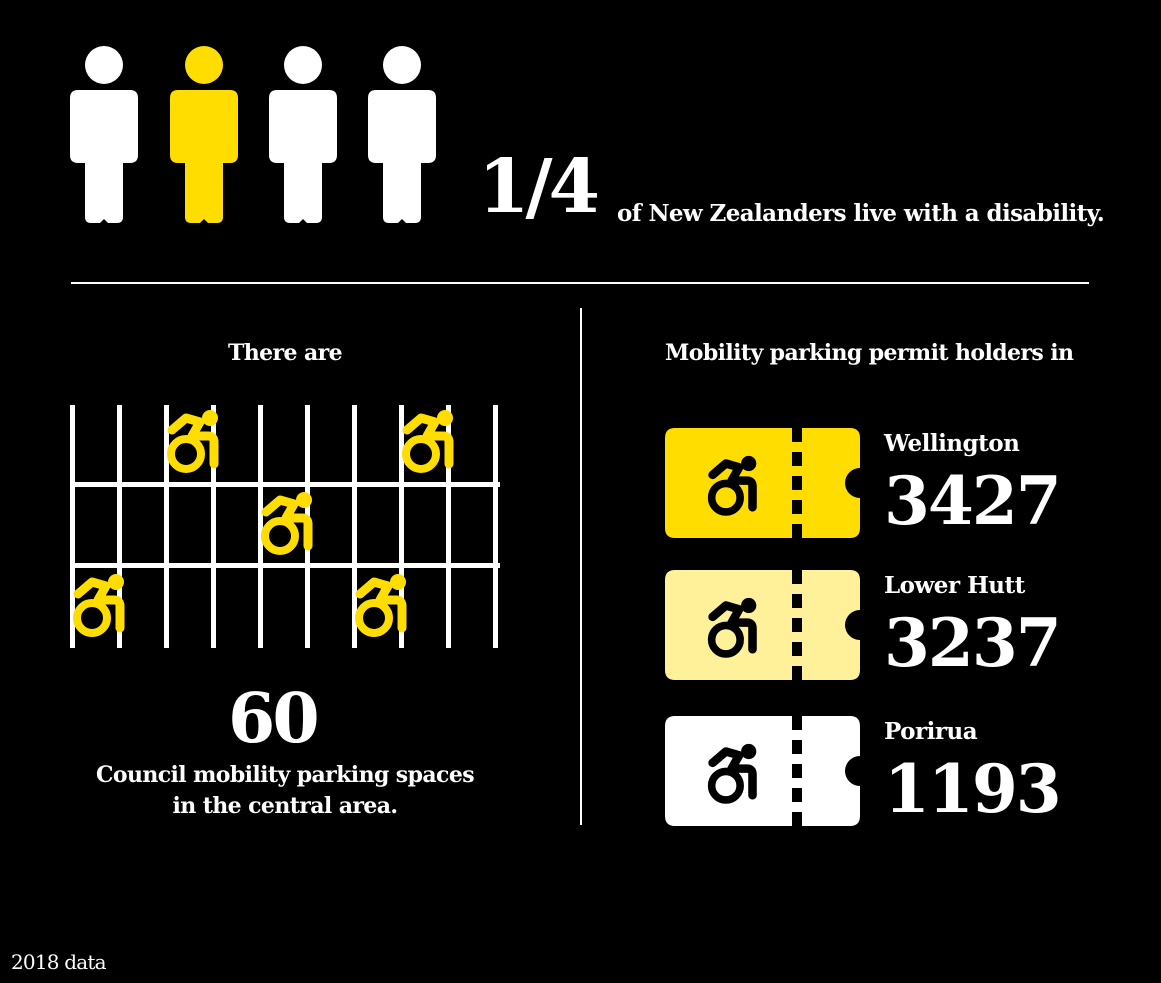  Describe the element at coordinates (285, 775) in the screenshot. I see `caption-line-1: Council mobility parking spaces` at that location.